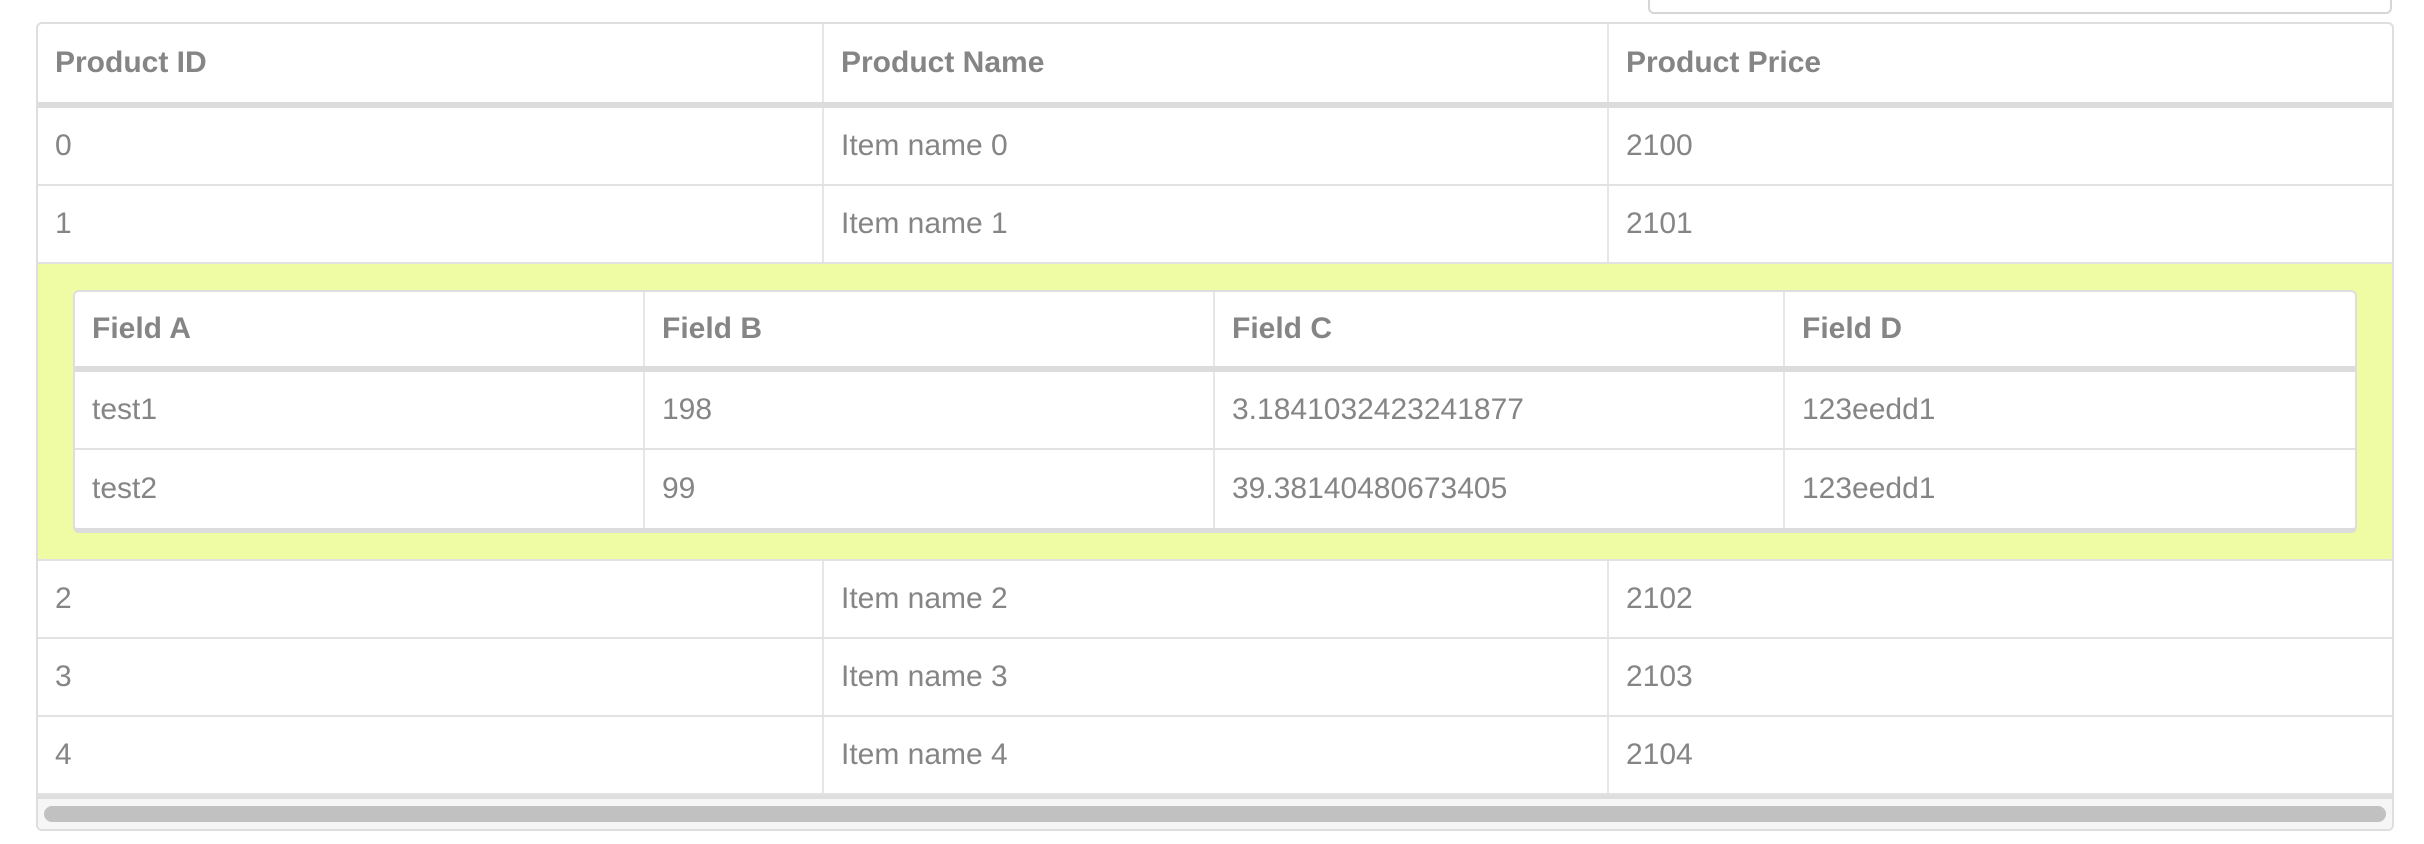 This screenshot has height=844, width=2424. I want to click on cell-product-id: 1, so click(431, 224).